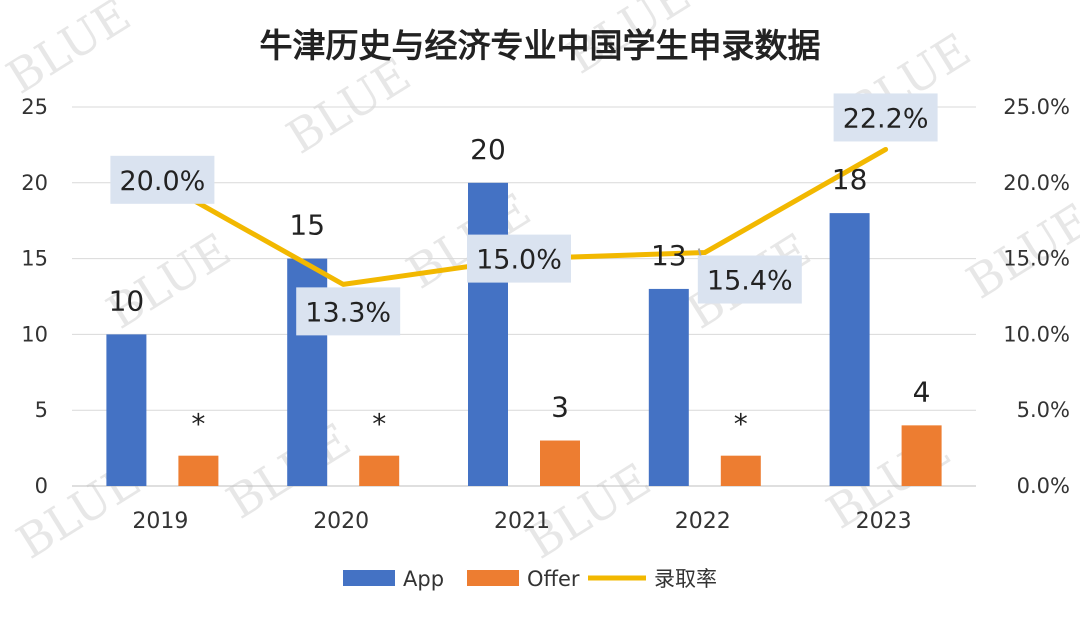 Image resolution: width=1080 pixels, height=625 pixels. Describe the element at coordinates (849, 349) in the screenshot. I see `bar-app-2023` at that location.